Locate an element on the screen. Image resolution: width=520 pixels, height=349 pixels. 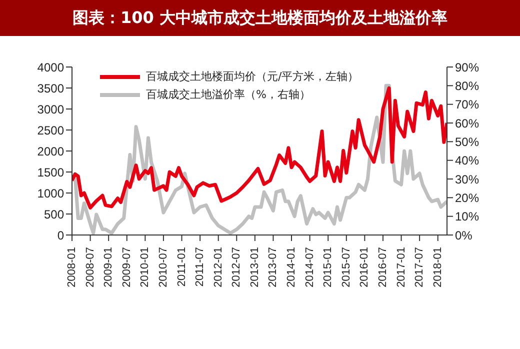
y-tick-label: 2500 is located at coordinates (50, 130).